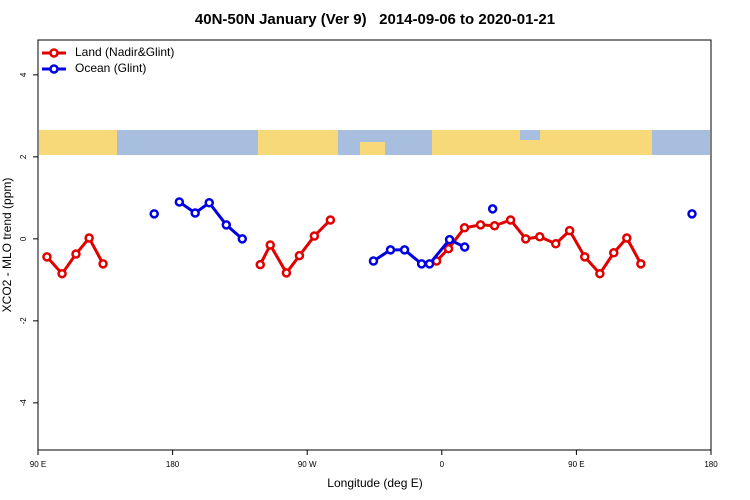  I want to click on y-tick-label: 4, so click(23, 74).